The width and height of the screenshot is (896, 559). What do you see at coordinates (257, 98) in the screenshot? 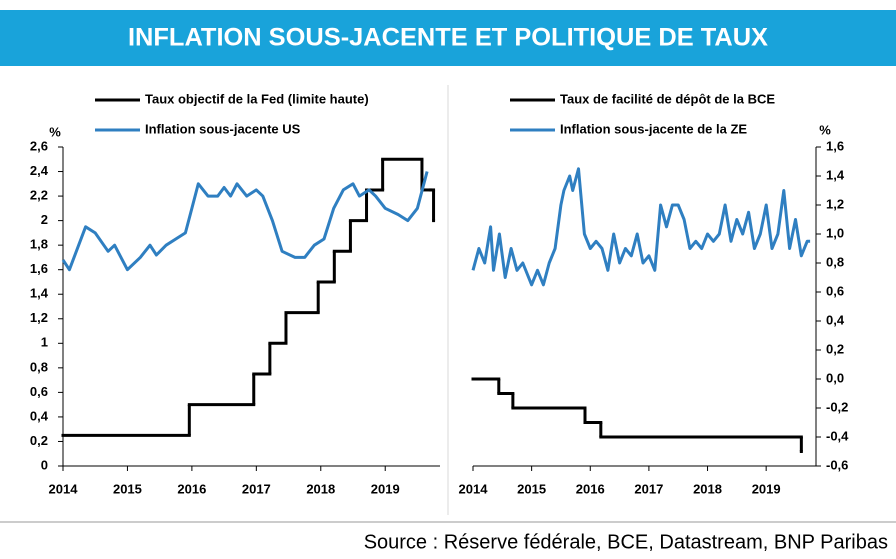
I see `legend-label: Taux objectif de la Fed (limite haute)` at bounding box center [257, 98].